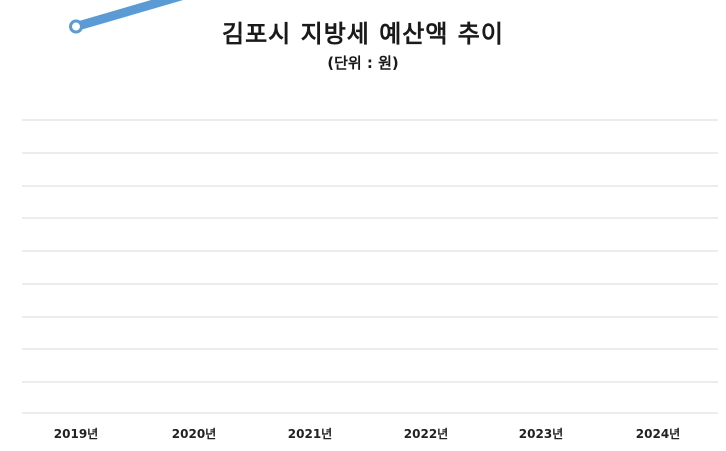 This screenshot has height=451, width=726. Describe the element at coordinates (367, 434) in the screenshot. I see `x-axis-tick-labels: 2019년 2020년 2021년 2022년 2023년 2024년` at that location.